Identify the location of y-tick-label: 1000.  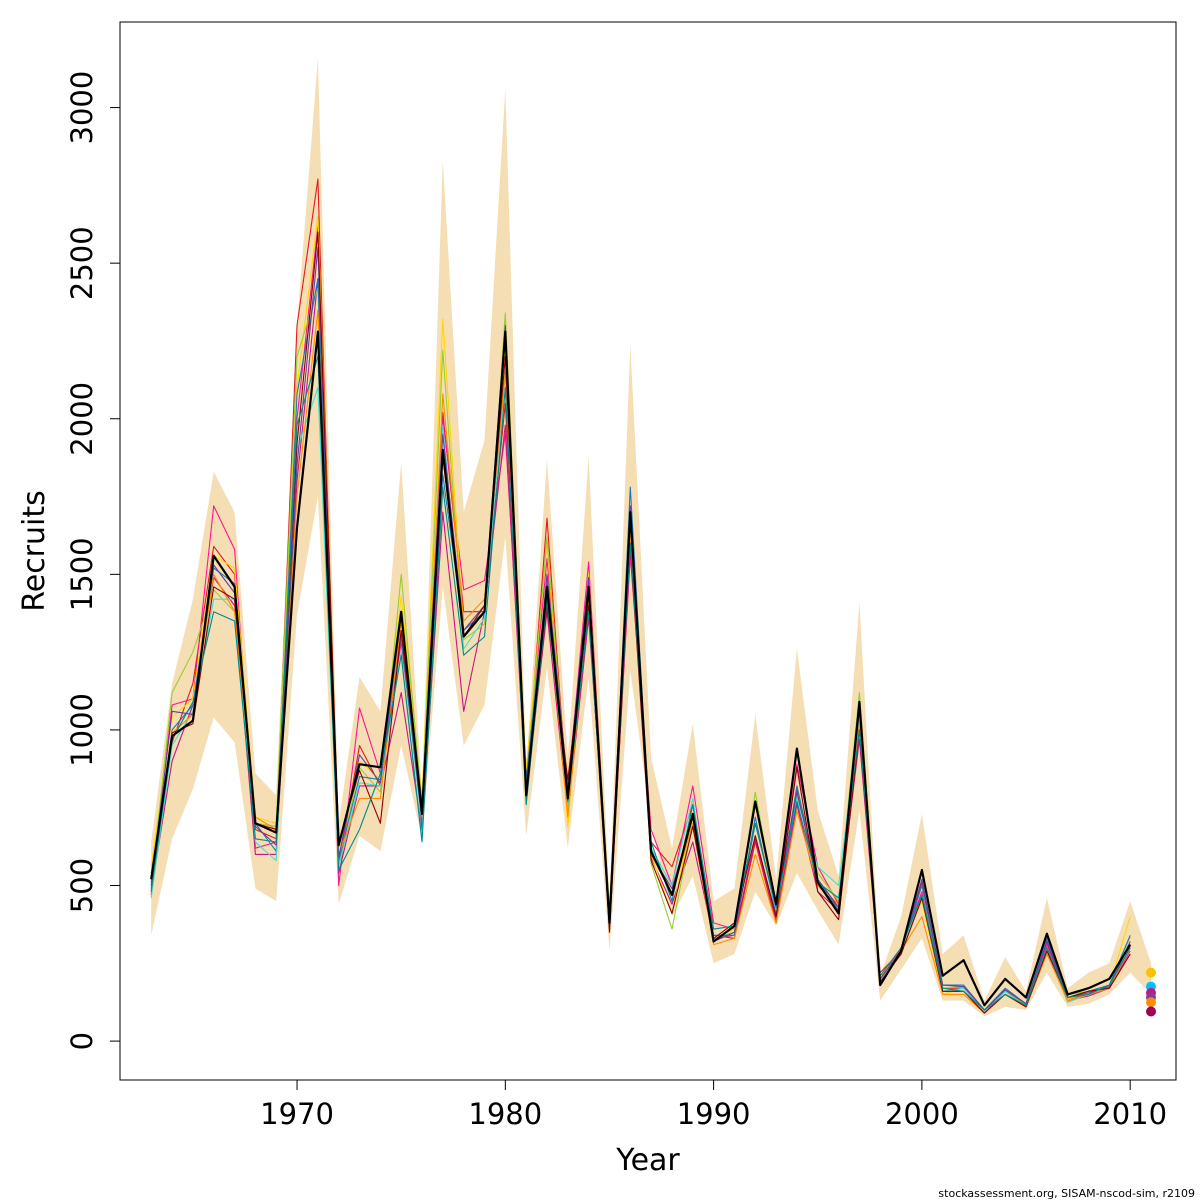
(82, 730).